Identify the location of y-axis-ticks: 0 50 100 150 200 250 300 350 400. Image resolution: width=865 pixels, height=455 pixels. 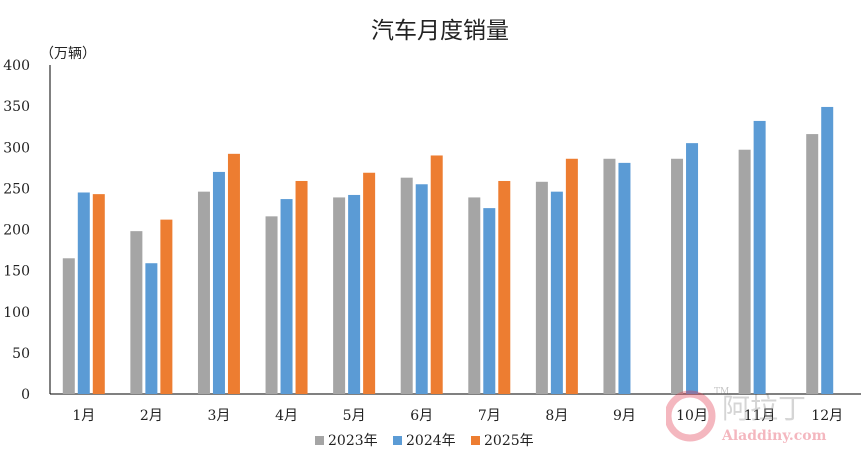
(16, 230).